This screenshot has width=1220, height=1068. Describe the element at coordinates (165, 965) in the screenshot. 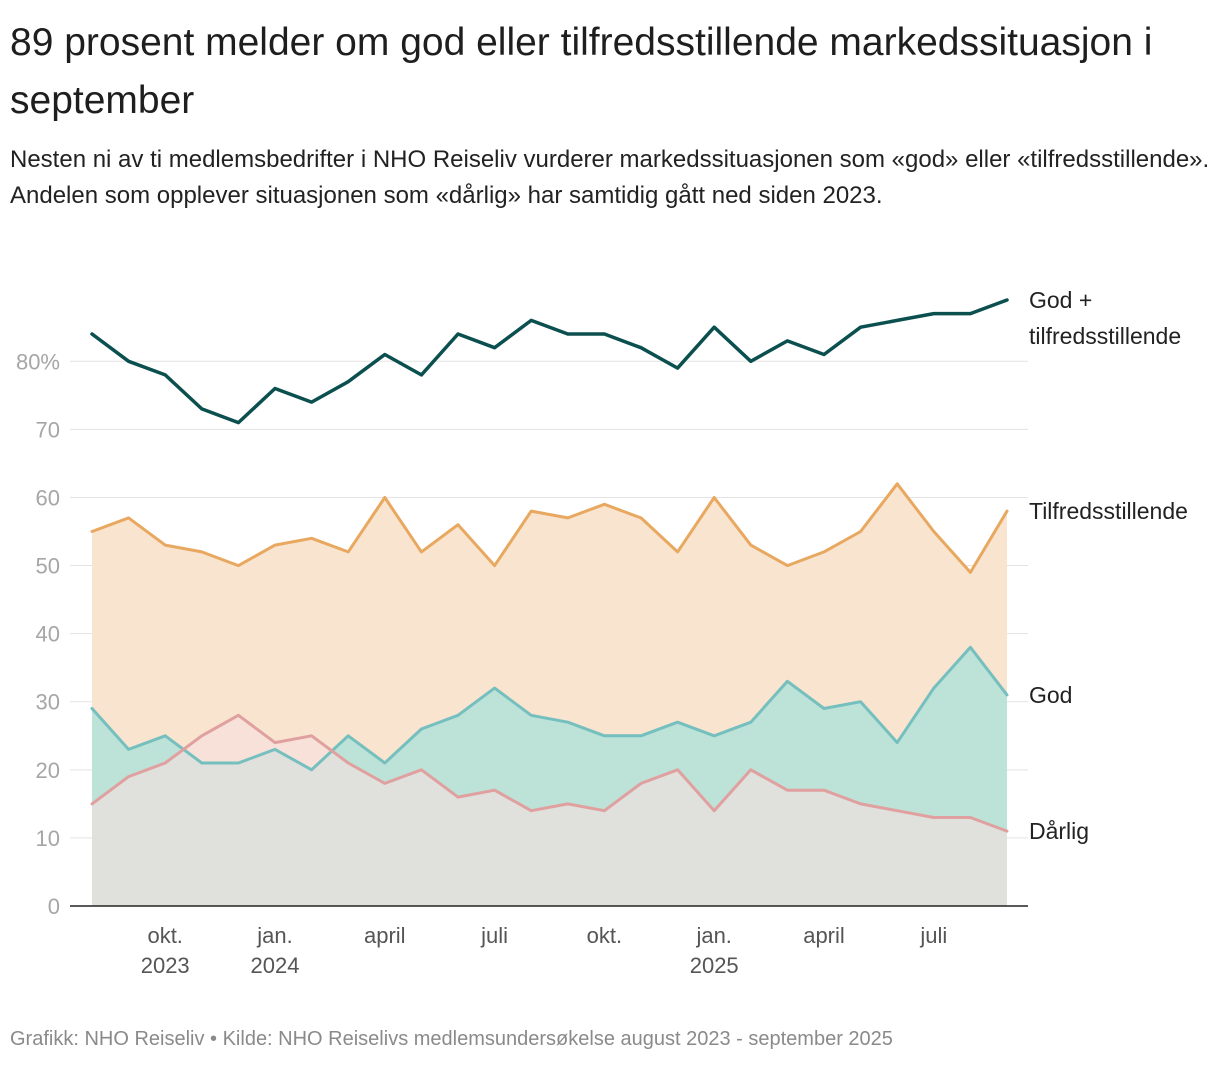

I see `x-tick-year-label: 2023` at that location.